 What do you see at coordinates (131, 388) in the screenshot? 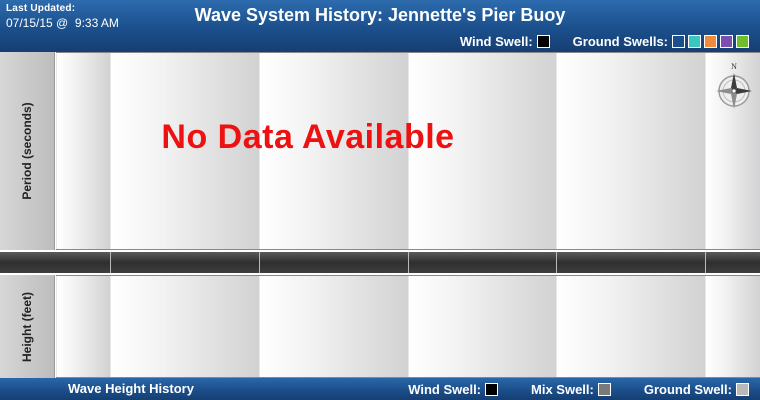
I see `footer-title: Wave Height History` at bounding box center [131, 388].